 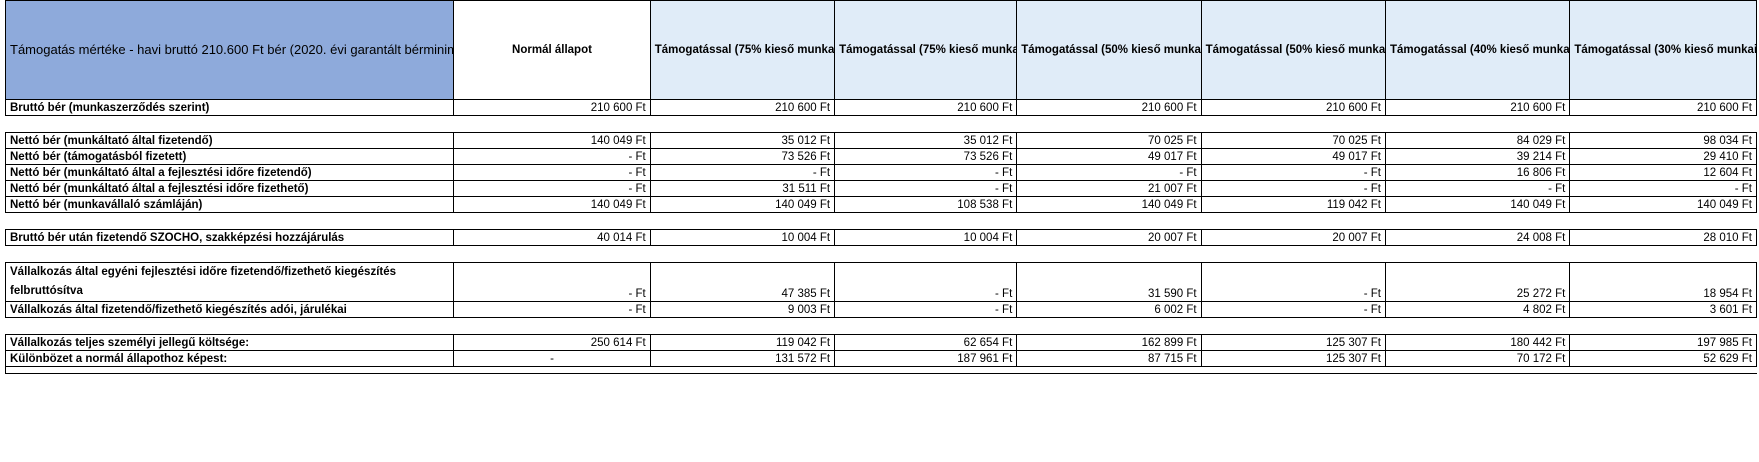 What do you see at coordinates (742, 342) in the screenshot?
I see `cell: 119 042 Ft` at bounding box center [742, 342].